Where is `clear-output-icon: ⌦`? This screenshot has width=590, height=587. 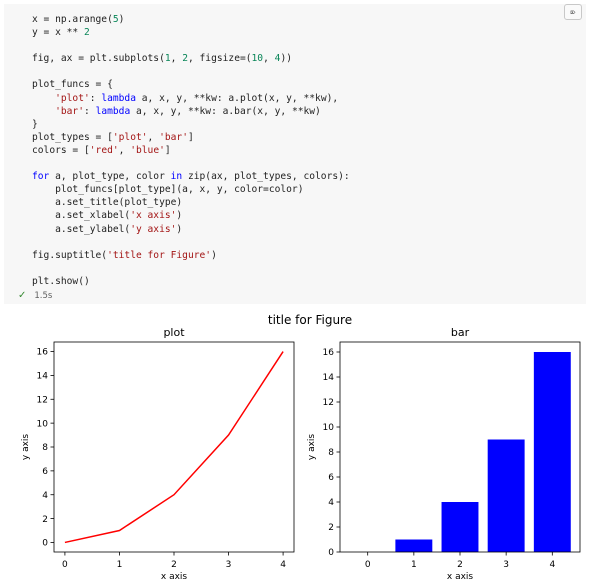 clear-output-icon: ⌦ is located at coordinates (573, 12).